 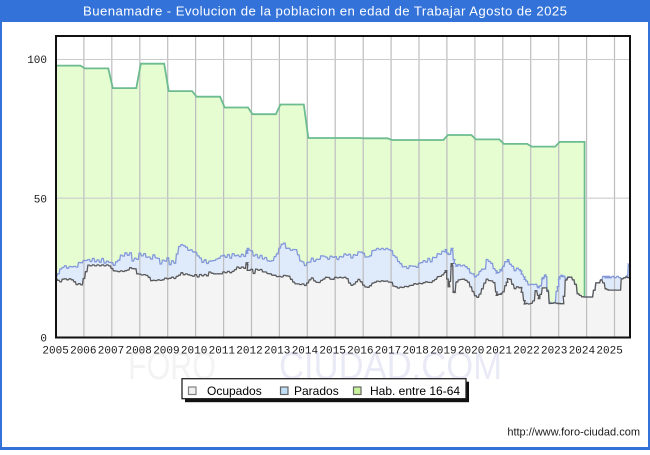 What do you see at coordinates (499, 352) in the screenshot?
I see `svg-text: 2021` at bounding box center [499, 352].